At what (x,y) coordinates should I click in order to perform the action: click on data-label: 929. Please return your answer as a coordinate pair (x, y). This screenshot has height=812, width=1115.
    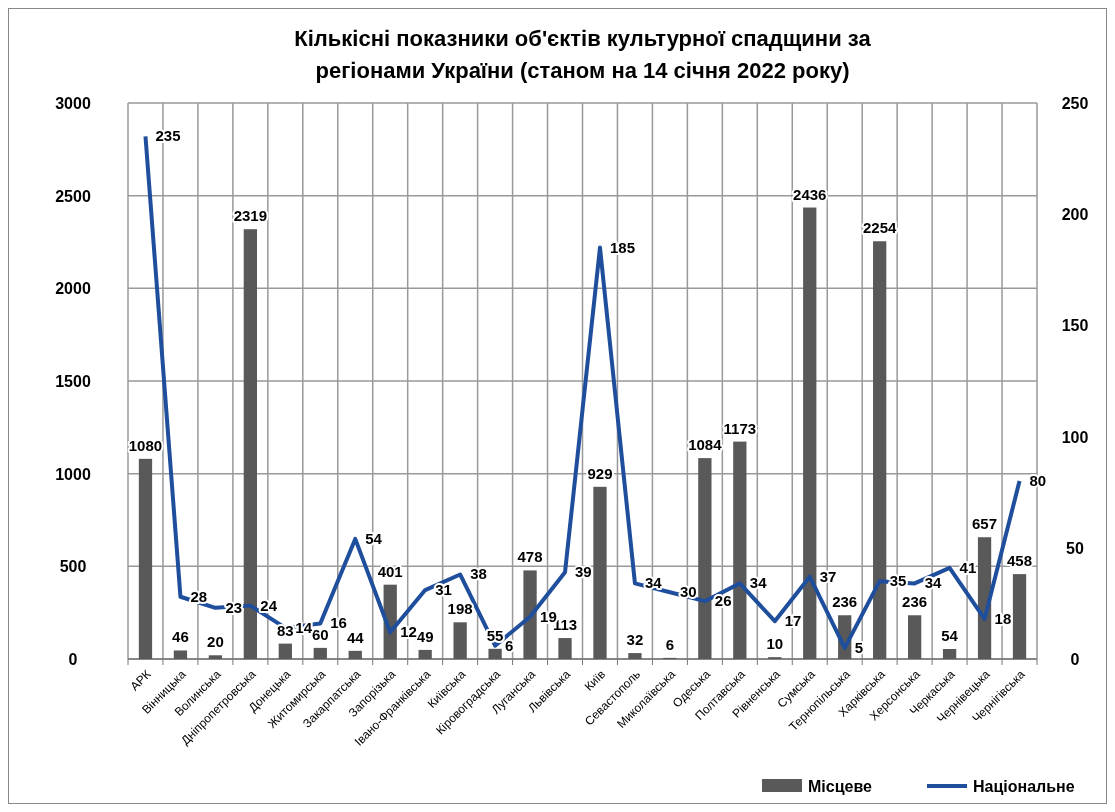
    Looking at the image, I should click on (600, 473).